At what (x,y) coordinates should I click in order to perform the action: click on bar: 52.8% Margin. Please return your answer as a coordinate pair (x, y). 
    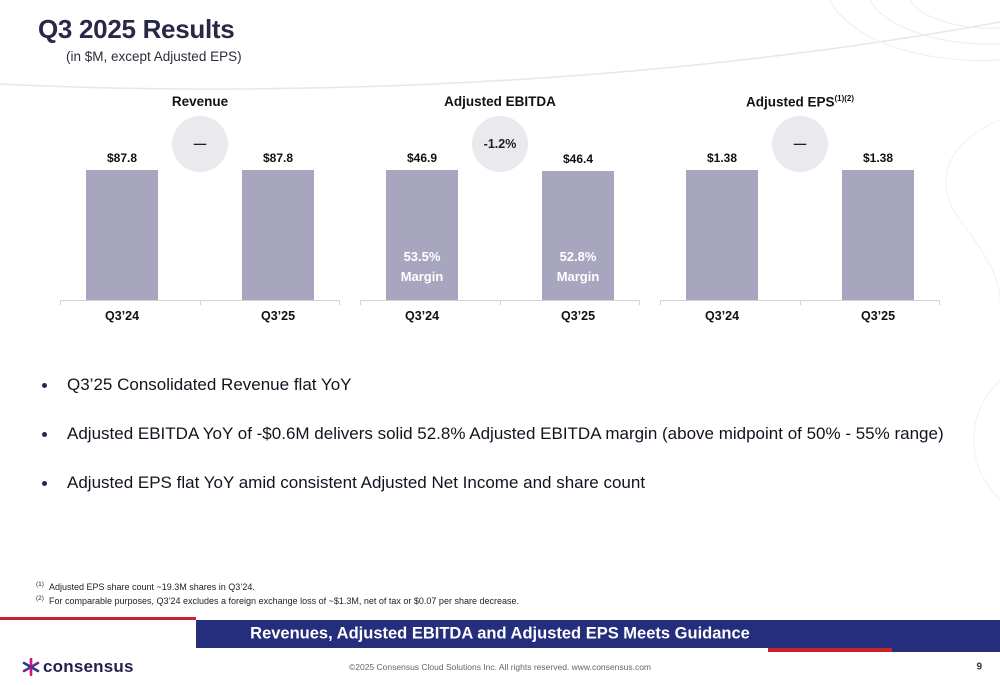
    Looking at the image, I should click on (578, 235).